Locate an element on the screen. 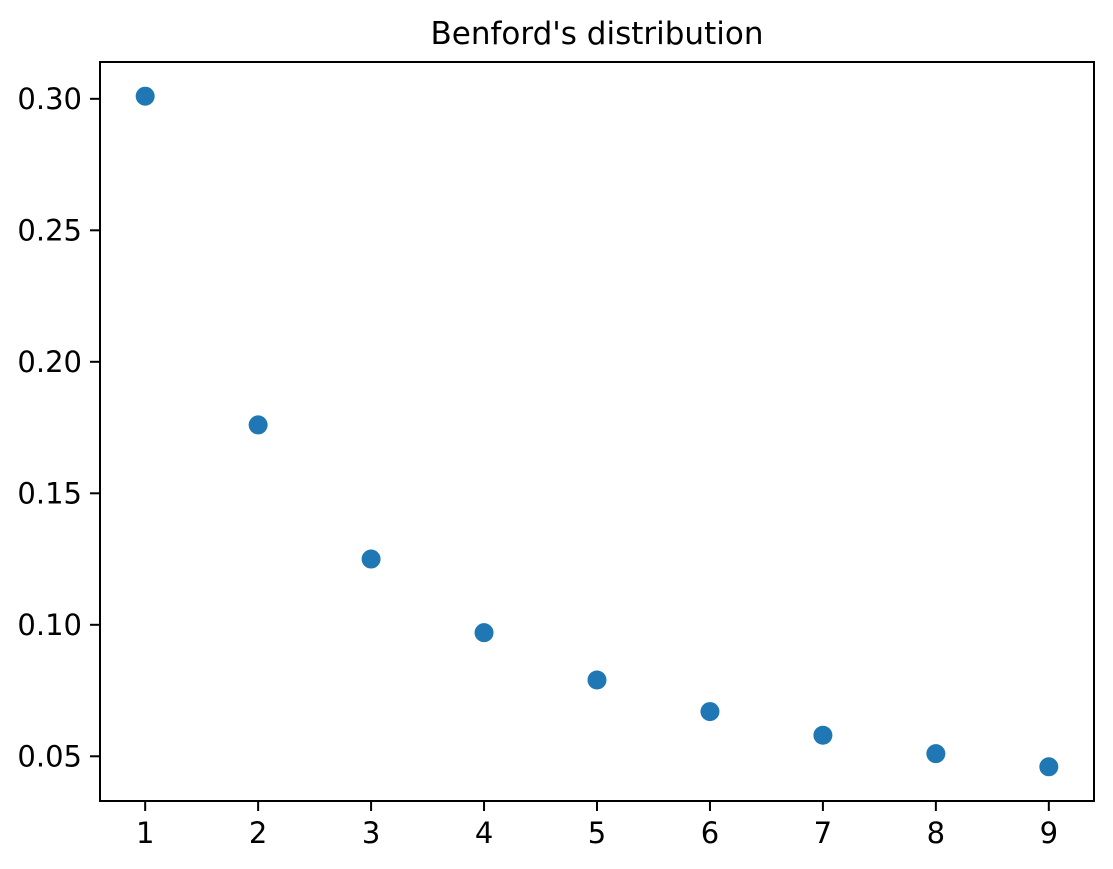  y-axis: 0.05 0.10 0.15 0.20 0.25 0.30 is located at coordinates (58, 427).